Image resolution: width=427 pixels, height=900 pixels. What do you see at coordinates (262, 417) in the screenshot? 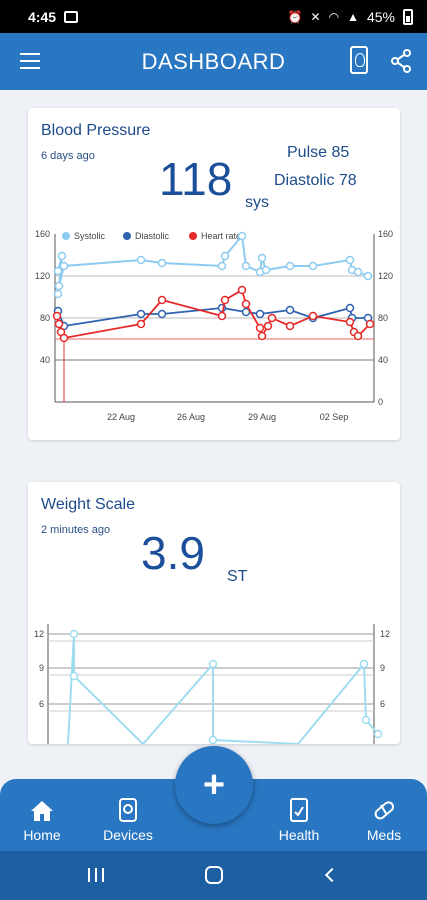
I see `bp-xtick-29aug: 29 Aug` at bounding box center [262, 417].